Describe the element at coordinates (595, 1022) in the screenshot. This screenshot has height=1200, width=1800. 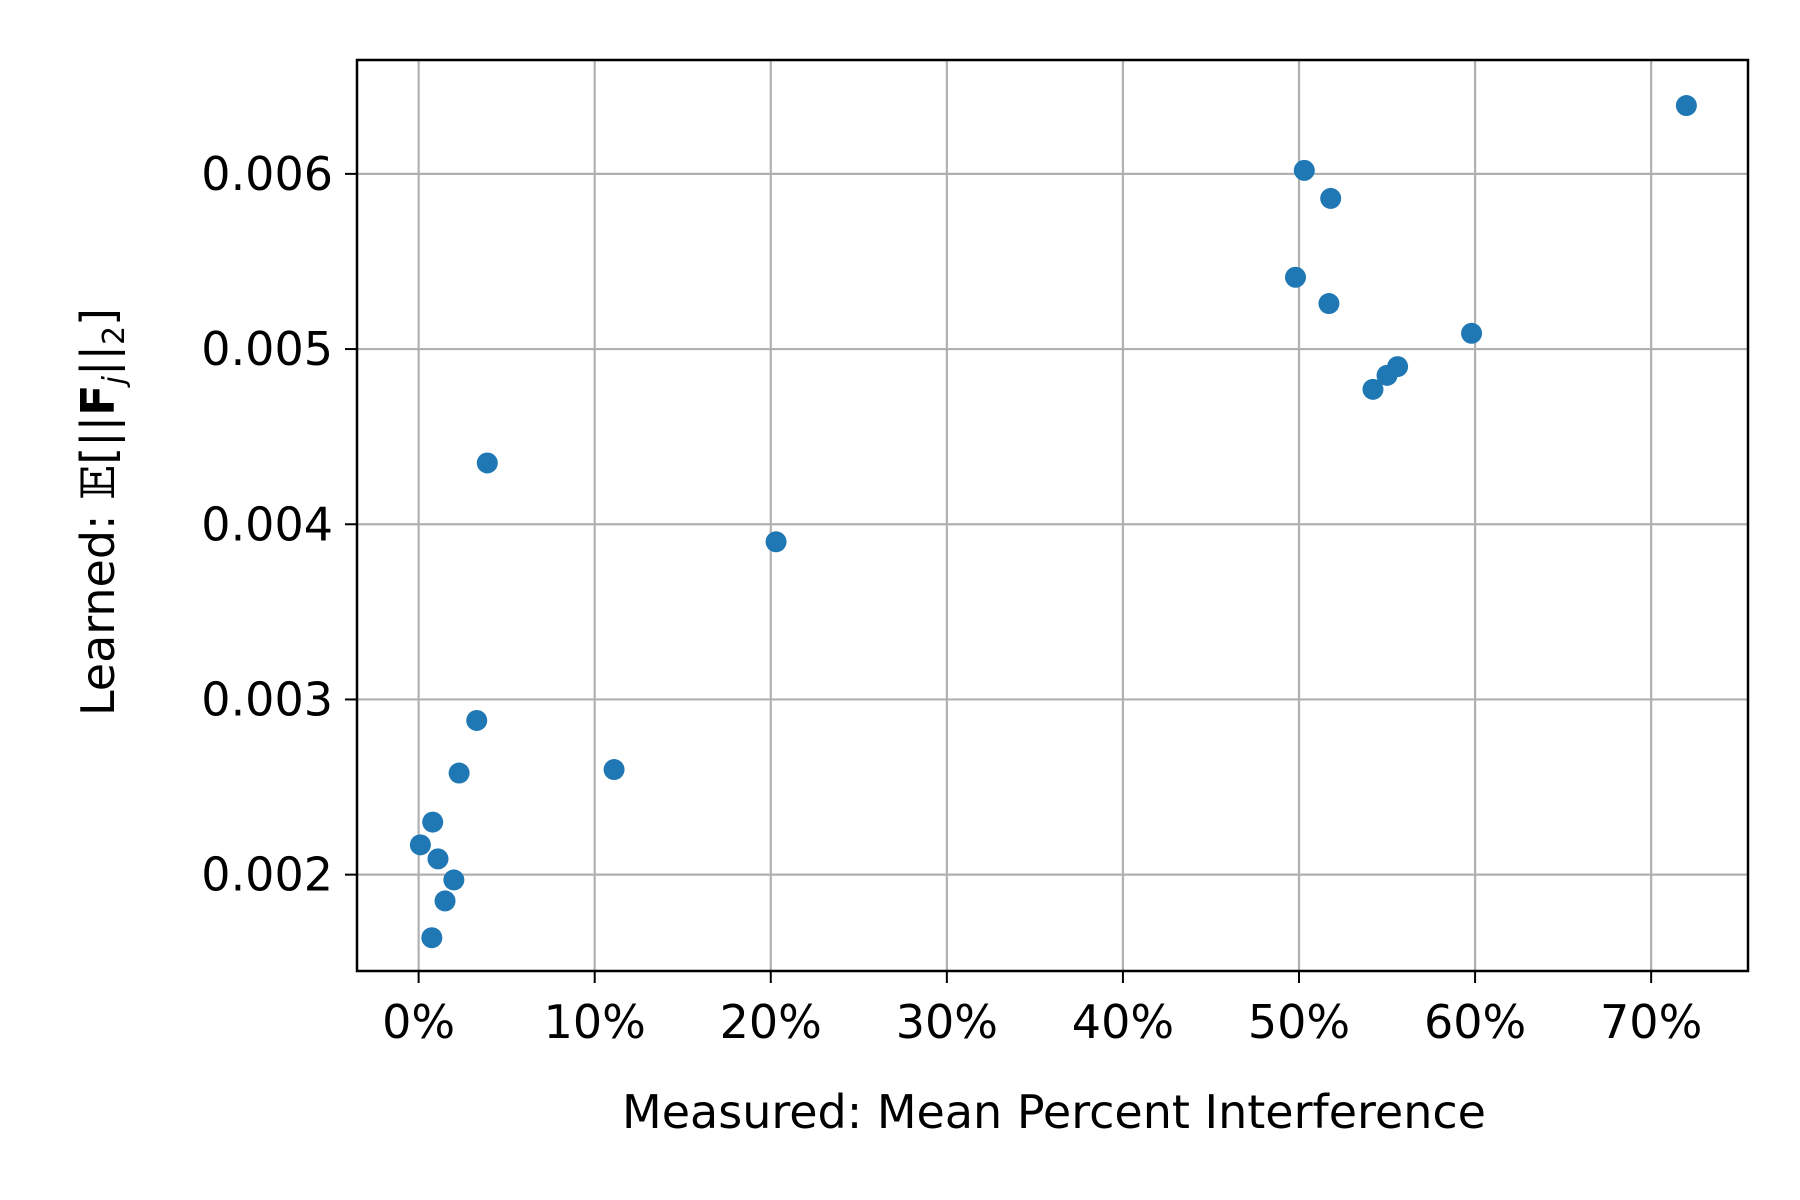
I see `x-tick-label: 10%` at that location.